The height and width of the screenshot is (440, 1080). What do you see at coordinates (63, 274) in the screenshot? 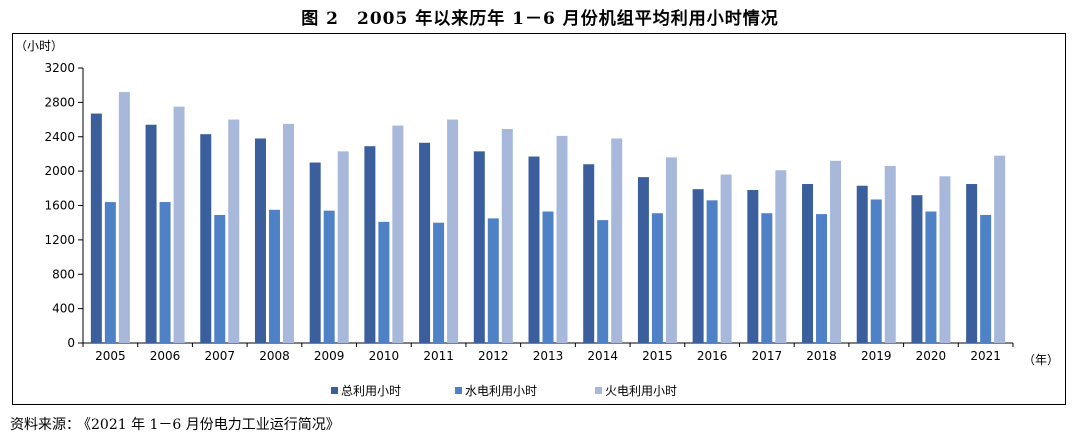
I see `y-tick-label: 800` at bounding box center [63, 274].